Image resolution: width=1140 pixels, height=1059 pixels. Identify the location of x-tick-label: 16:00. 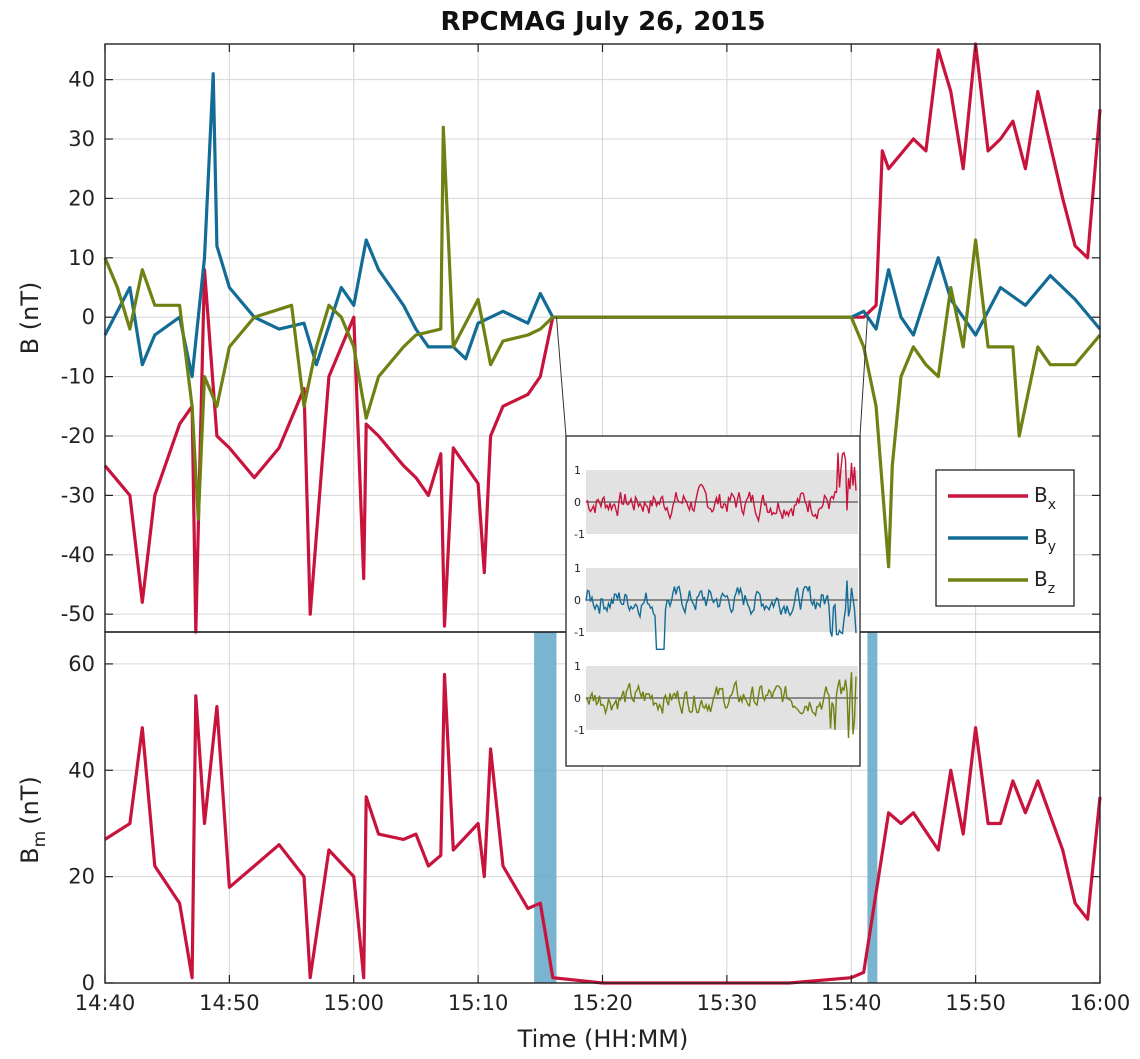
(1100, 1003).